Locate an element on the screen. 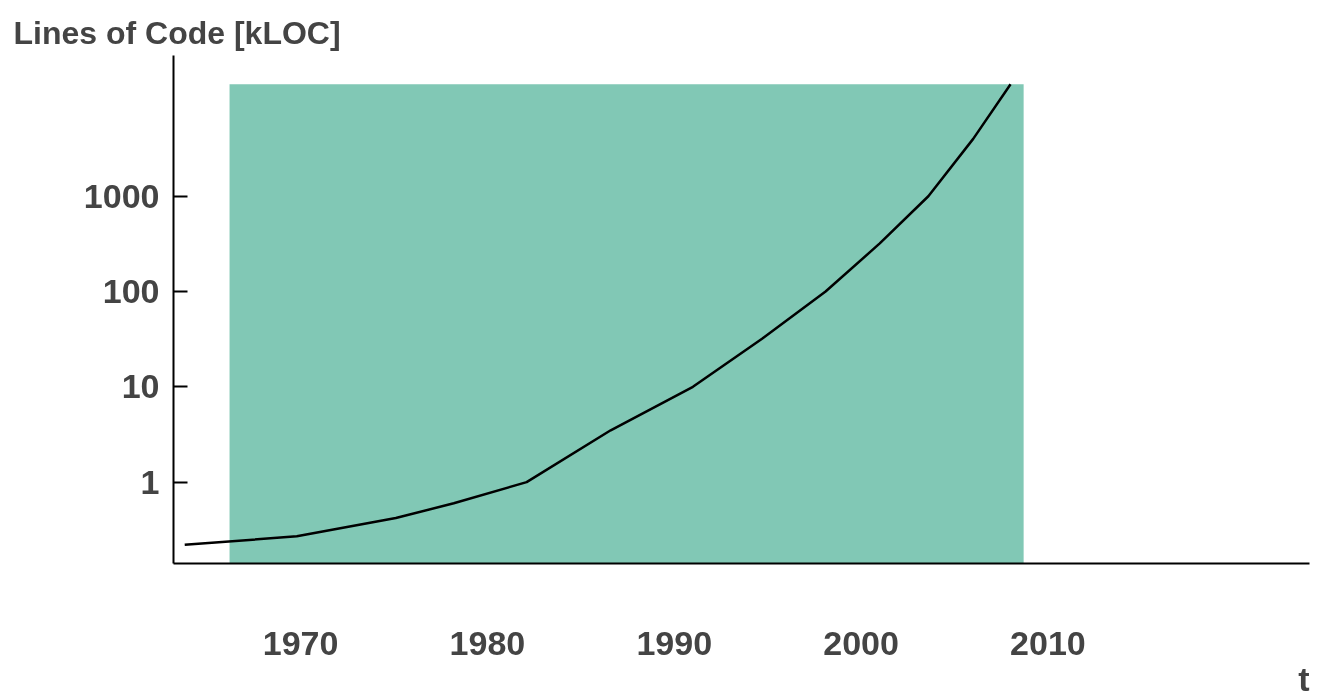  x-axis-title: t is located at coordinates (1304, 678).